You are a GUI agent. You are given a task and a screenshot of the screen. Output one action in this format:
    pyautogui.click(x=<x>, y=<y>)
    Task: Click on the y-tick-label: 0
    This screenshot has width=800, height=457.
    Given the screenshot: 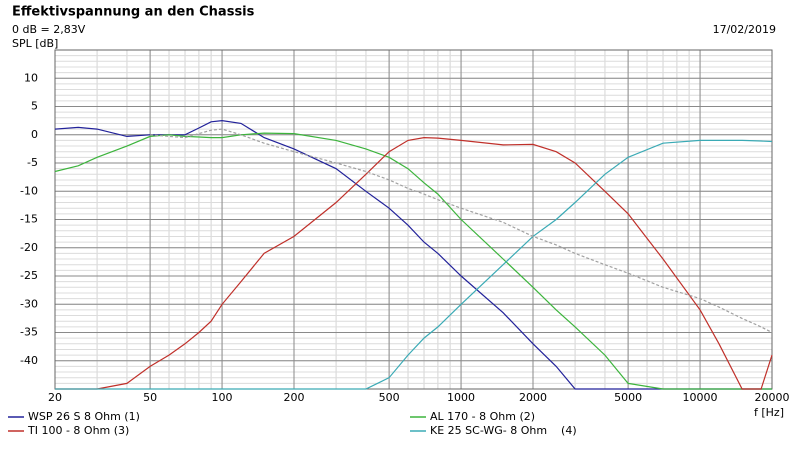 What is the action you would take?
    pyautogui.click(x=34, y=134)
    